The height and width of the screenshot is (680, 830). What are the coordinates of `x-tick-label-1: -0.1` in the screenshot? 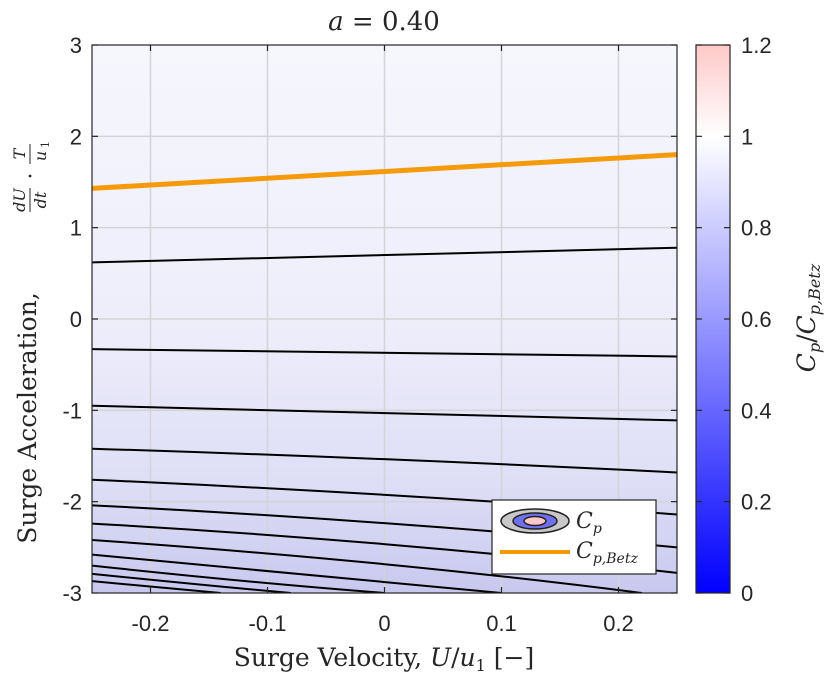 It's located at (268, 623).